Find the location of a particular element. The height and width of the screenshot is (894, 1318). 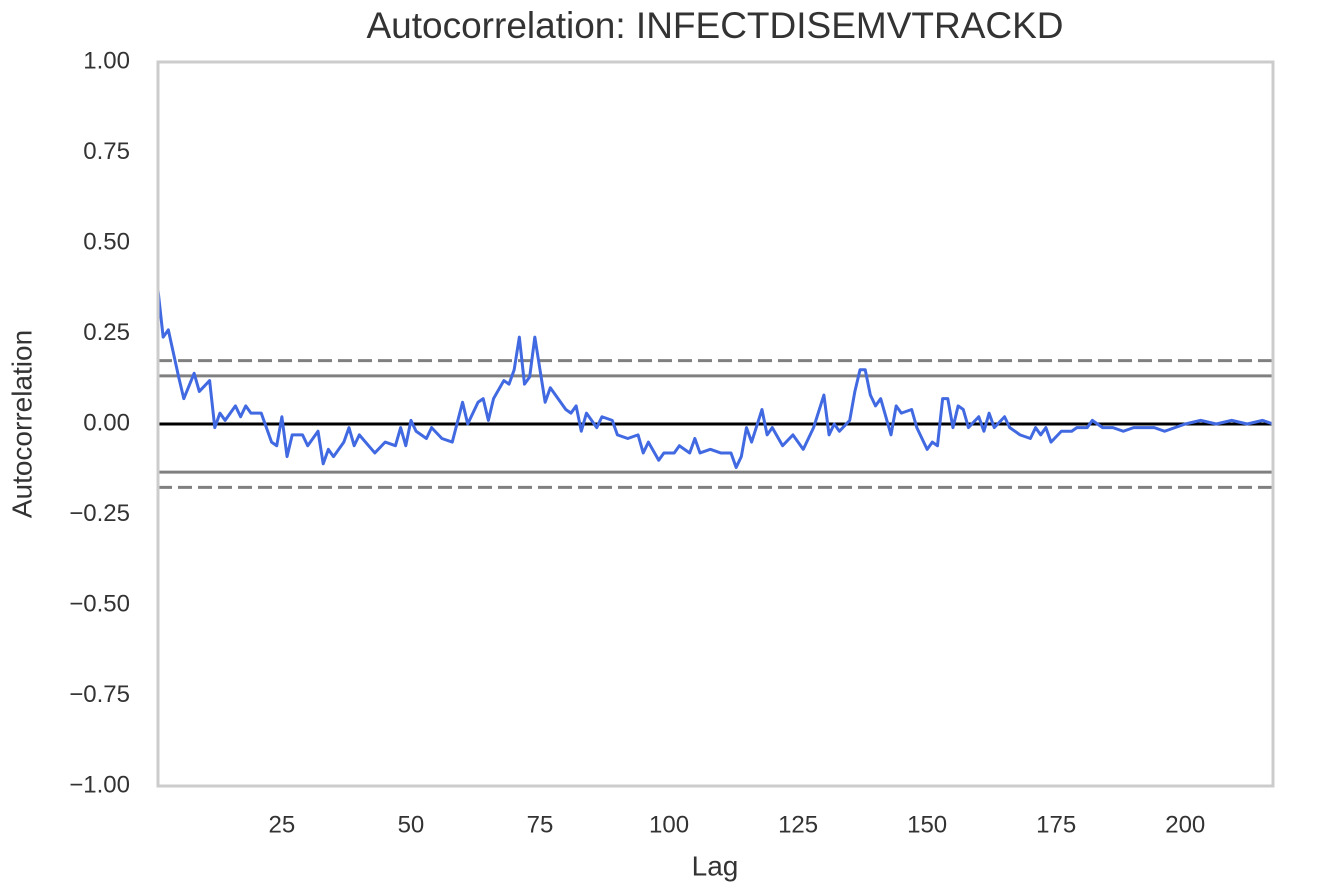

y-tick-label: 0.25 is located at coordinates (106, 332).